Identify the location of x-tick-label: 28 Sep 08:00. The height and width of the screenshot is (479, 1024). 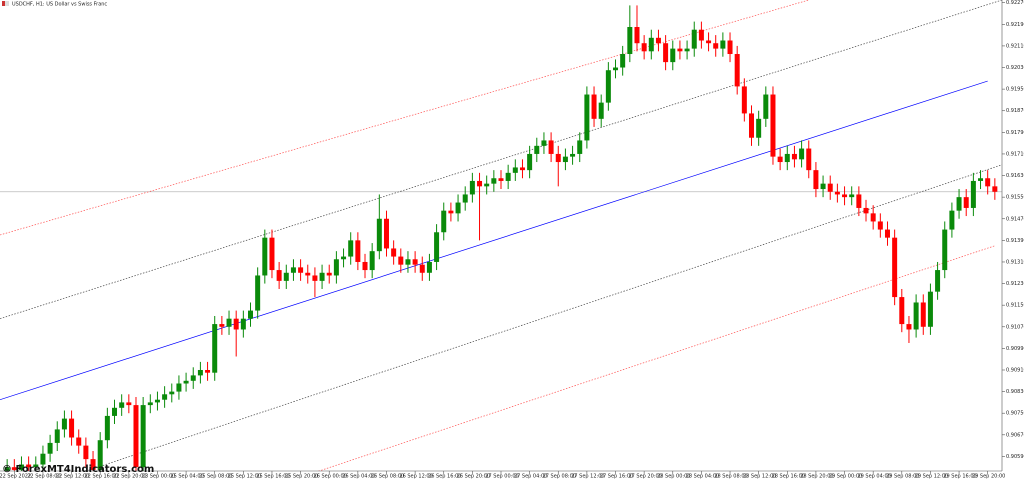
(730, 476).